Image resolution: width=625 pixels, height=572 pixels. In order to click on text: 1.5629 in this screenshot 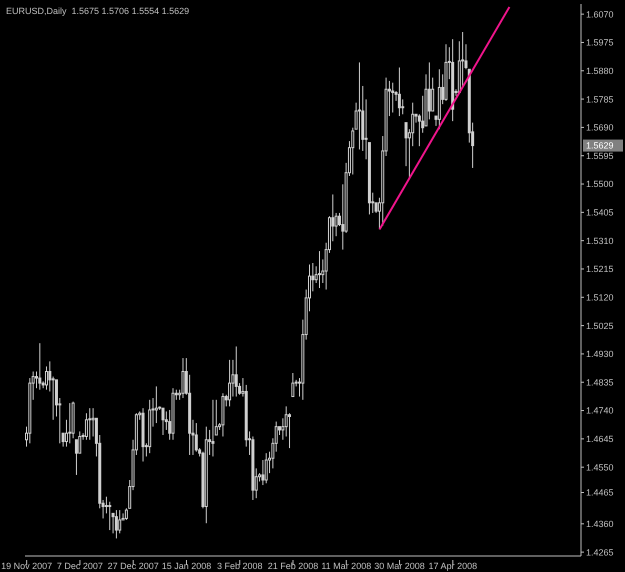, I will do `click(600, 145)`.